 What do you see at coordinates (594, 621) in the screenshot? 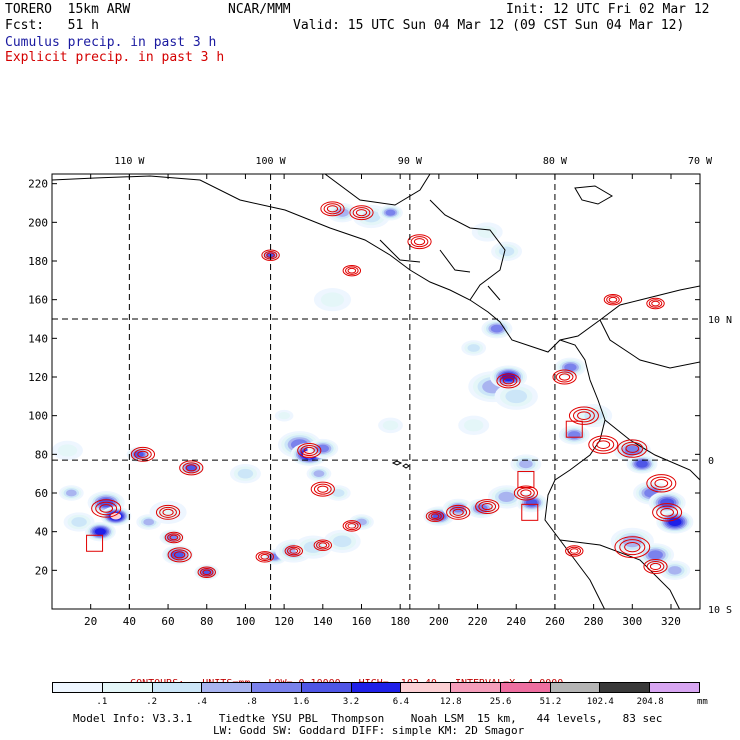
I see `x-tick-label-13: 280` at bounding box center [594, 621].